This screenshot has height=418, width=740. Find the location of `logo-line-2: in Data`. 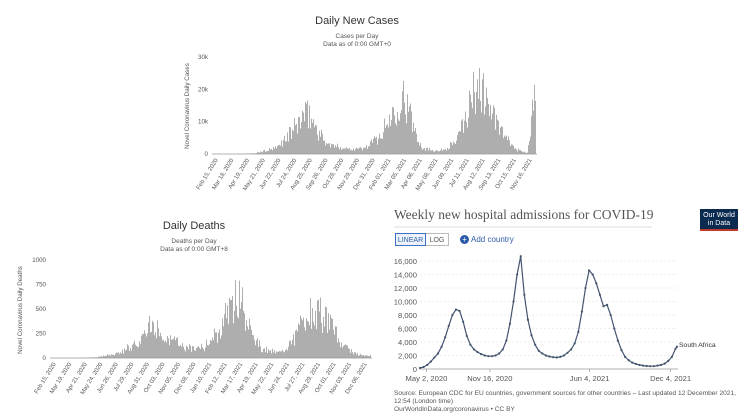

logo-line-2: in Data is located at coordinates (719, 223).